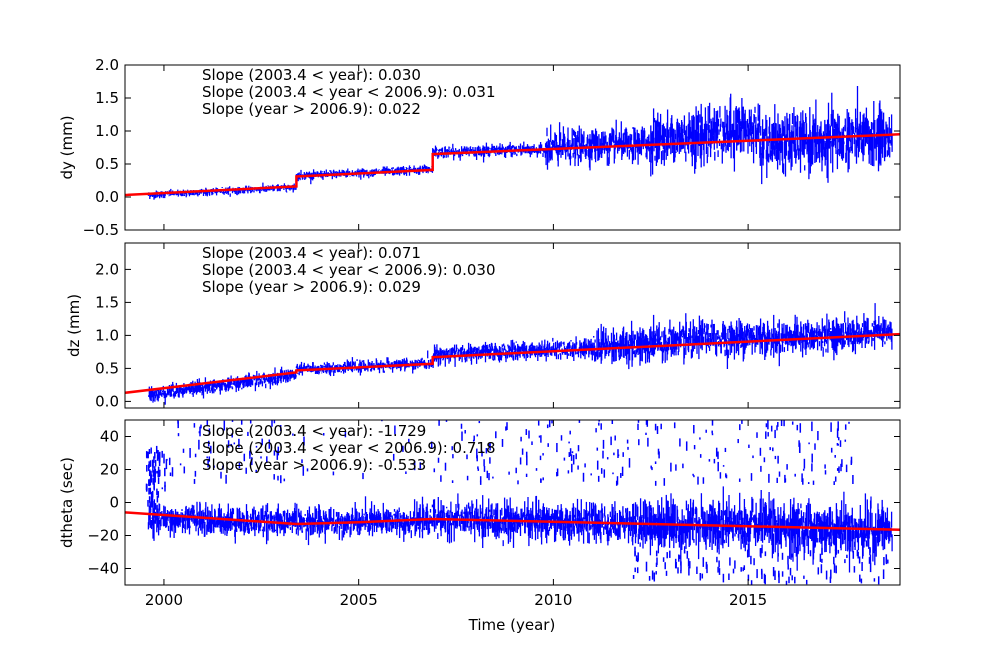  I want to click on dy-ytick-label: 0.5, so click(107, 164).